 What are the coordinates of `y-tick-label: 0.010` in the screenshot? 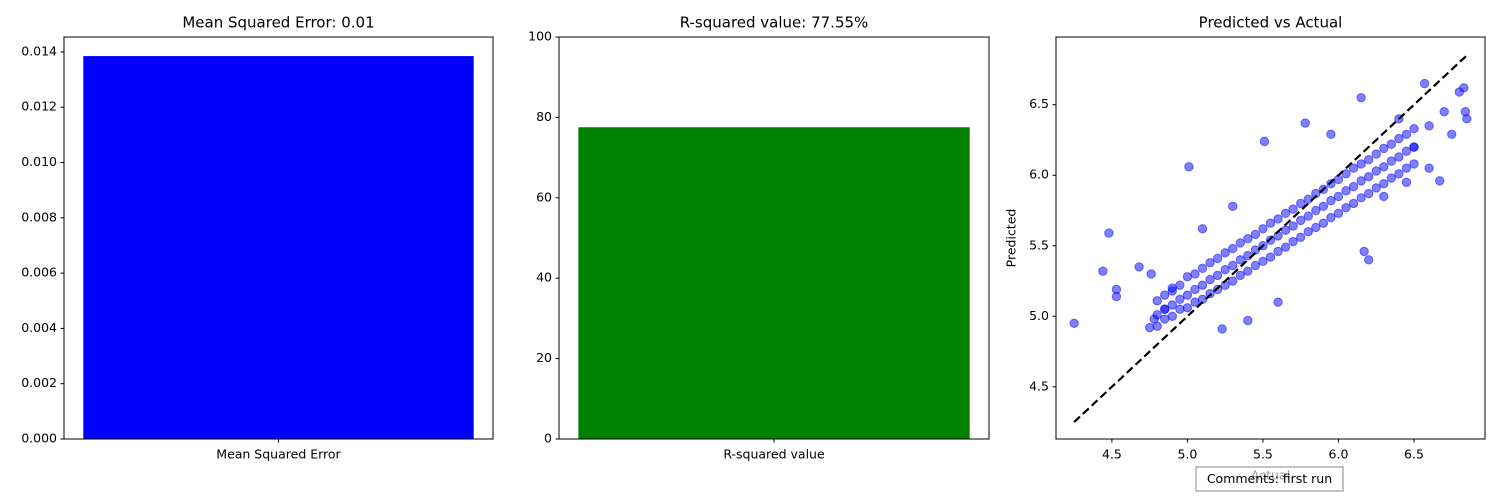 It's located at (39, 161).